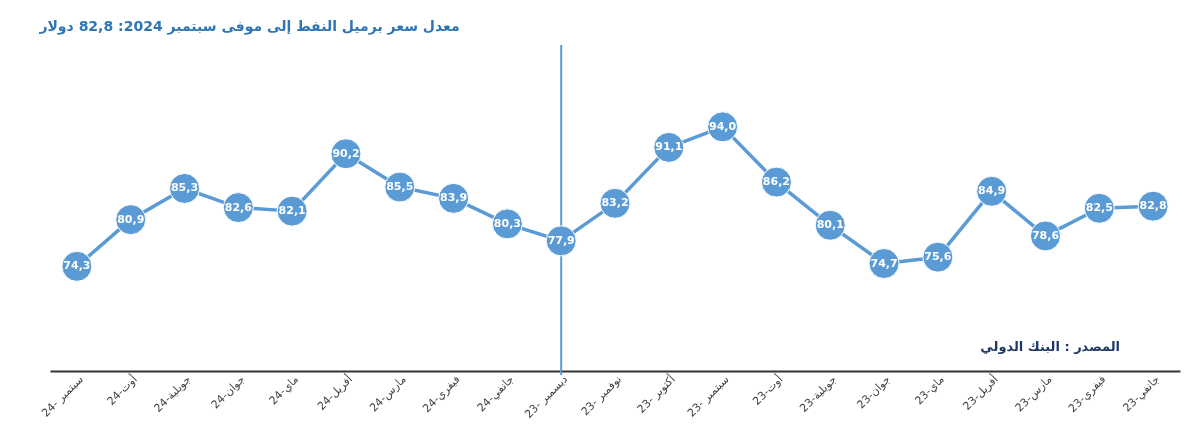 The height and width of the screenshot is (432, 1198). What do you see at coordinates (1045, 235) in the screenshot?
I see `data-label: 78,6` at bounding box center [1045, 235].